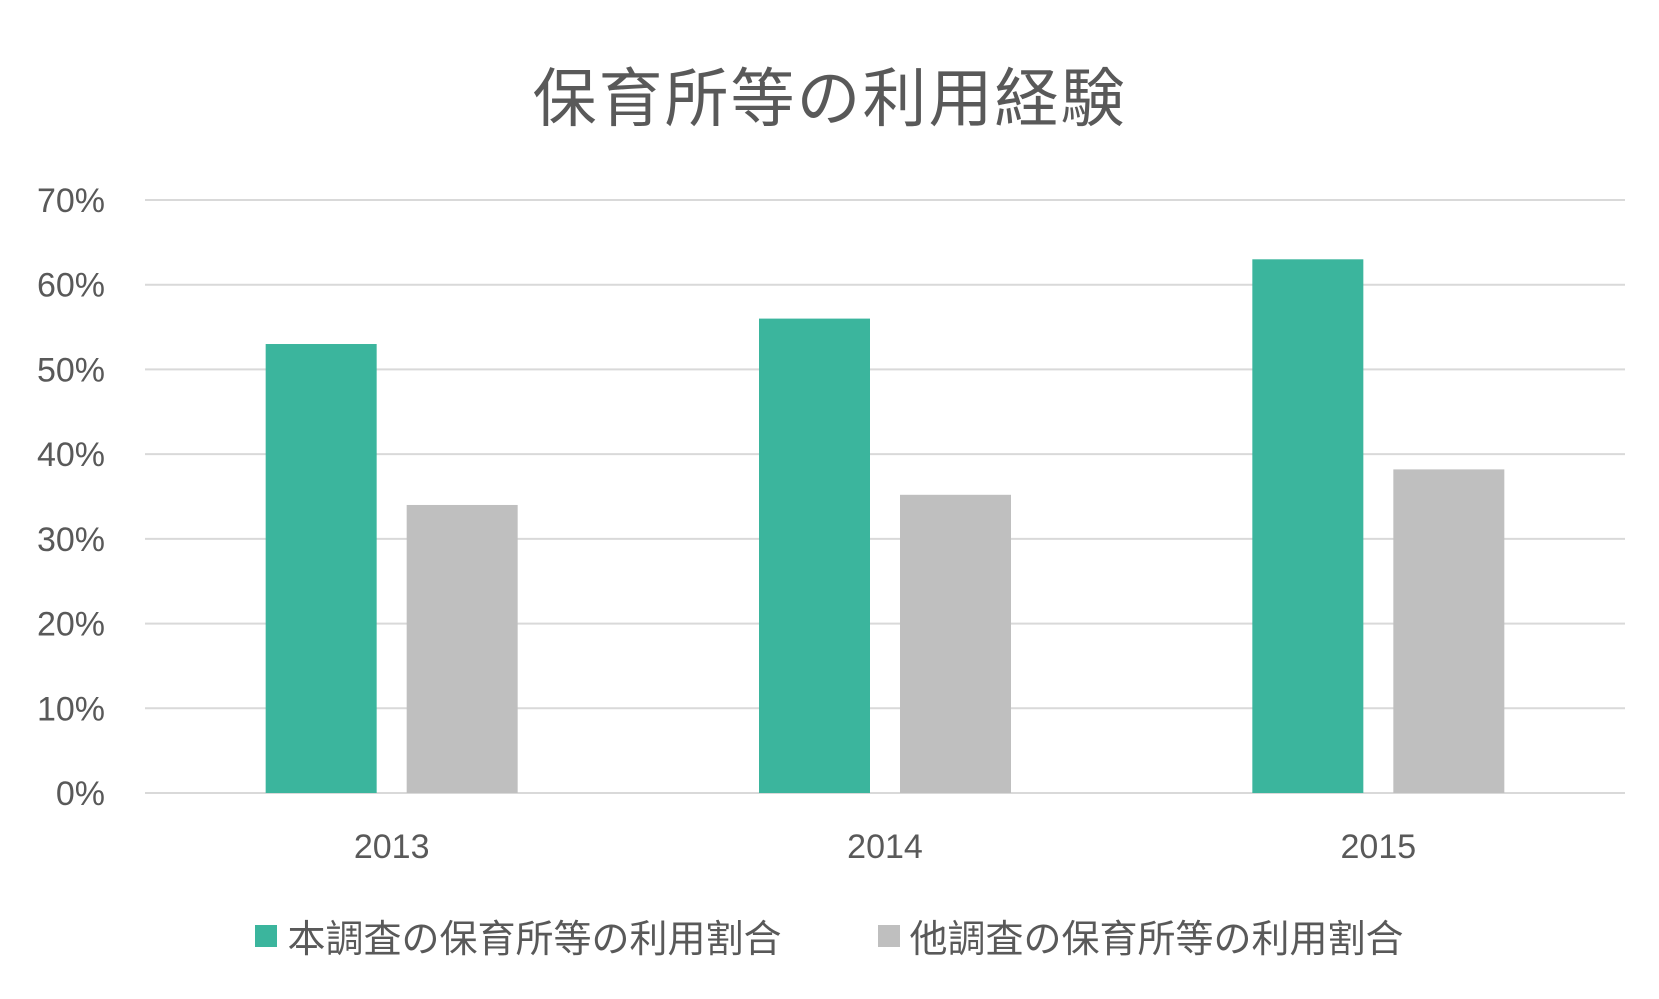 The image size is (1659, 999). I want to click on bar-series-2-2015, so click(1449, 631).